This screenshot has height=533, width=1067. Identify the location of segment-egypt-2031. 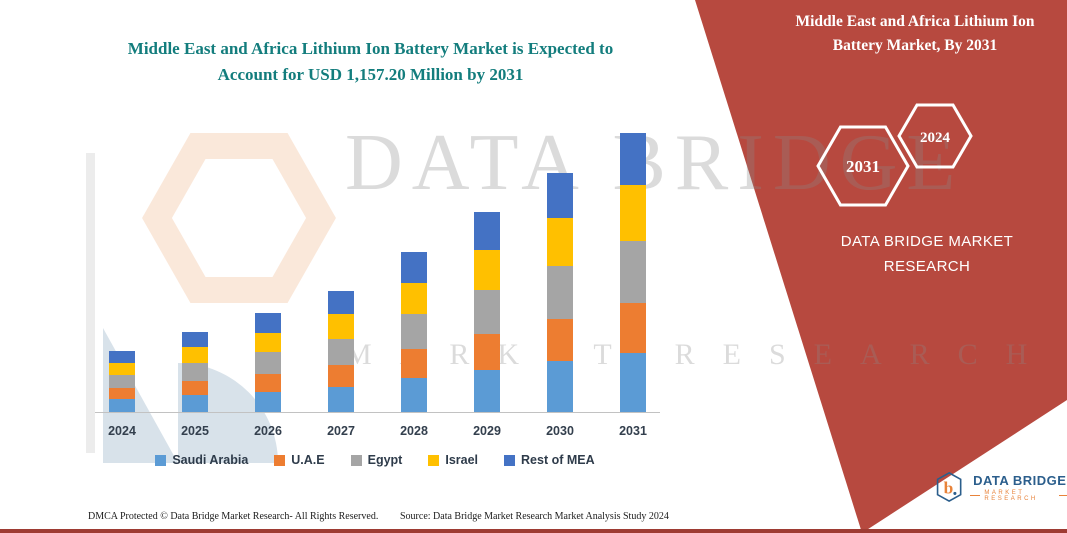
(633, 272).